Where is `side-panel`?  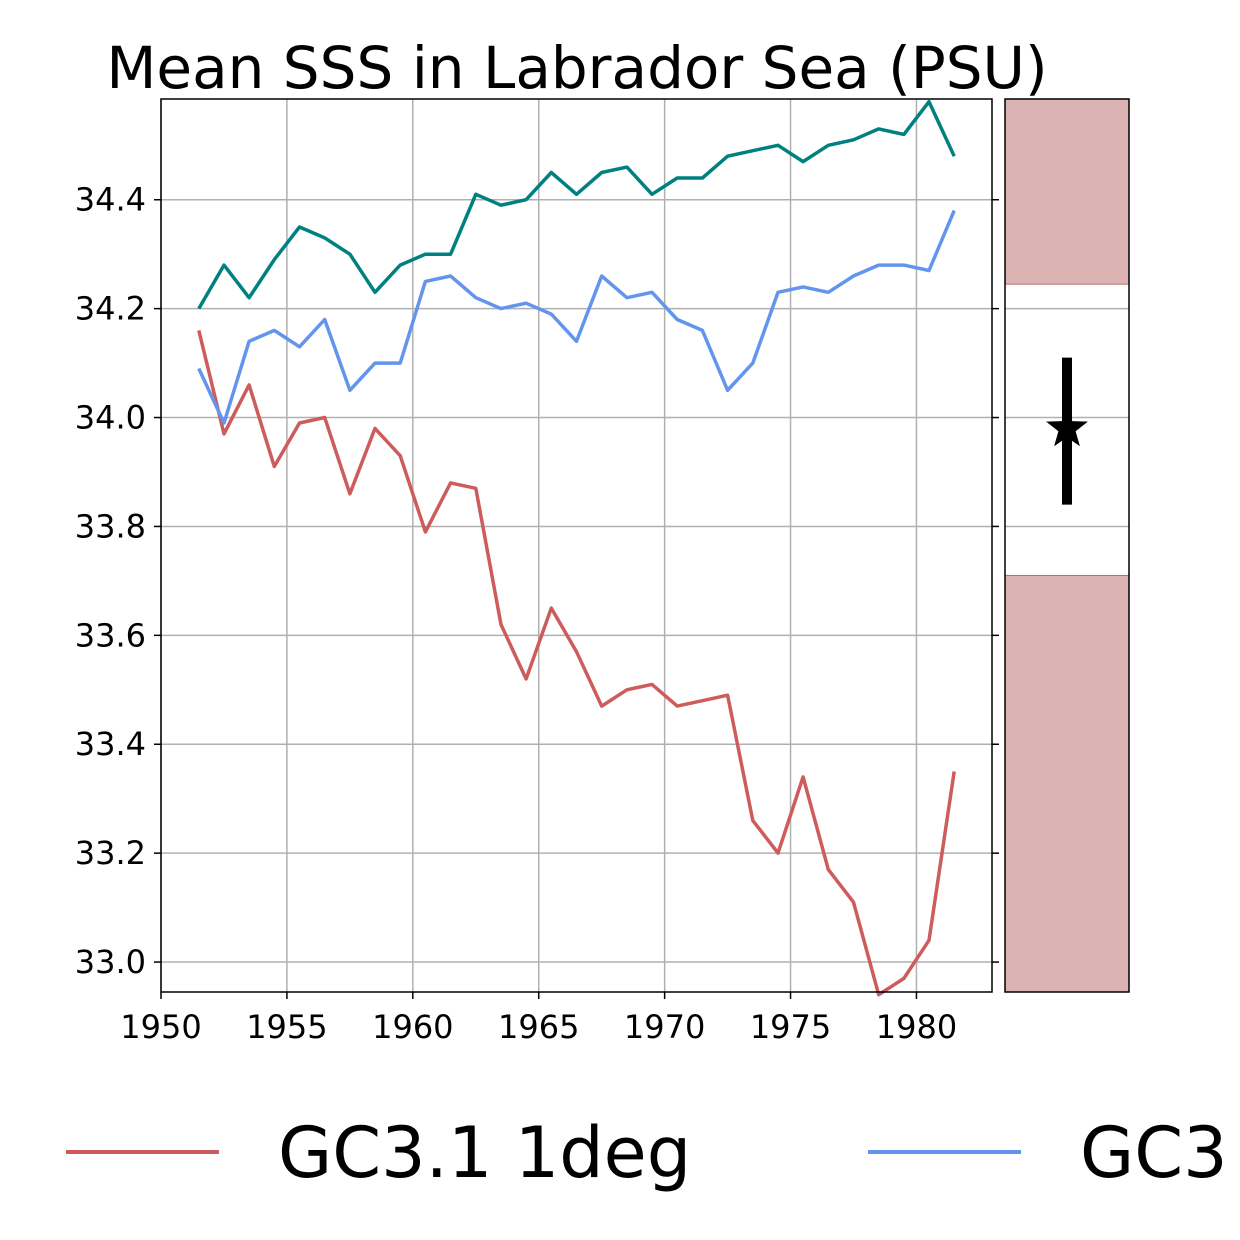 side-panel is located at coordinates (1067, 545).